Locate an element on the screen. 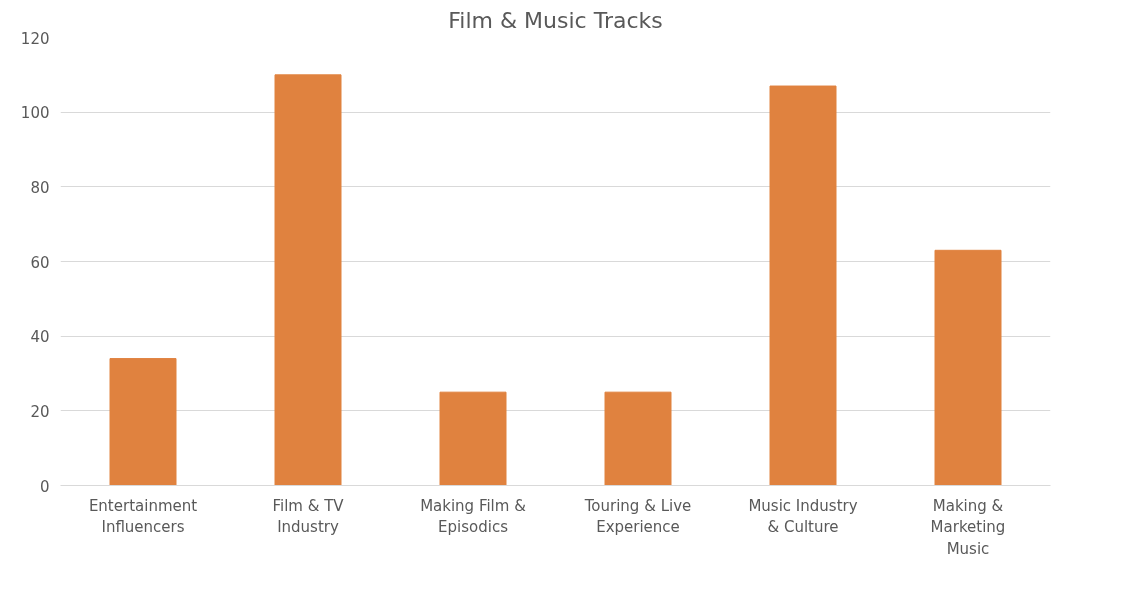 This screenshot has width=1122, height=600. x-tick-label: Music Industry & Culture is located at coordinates (803, 516).